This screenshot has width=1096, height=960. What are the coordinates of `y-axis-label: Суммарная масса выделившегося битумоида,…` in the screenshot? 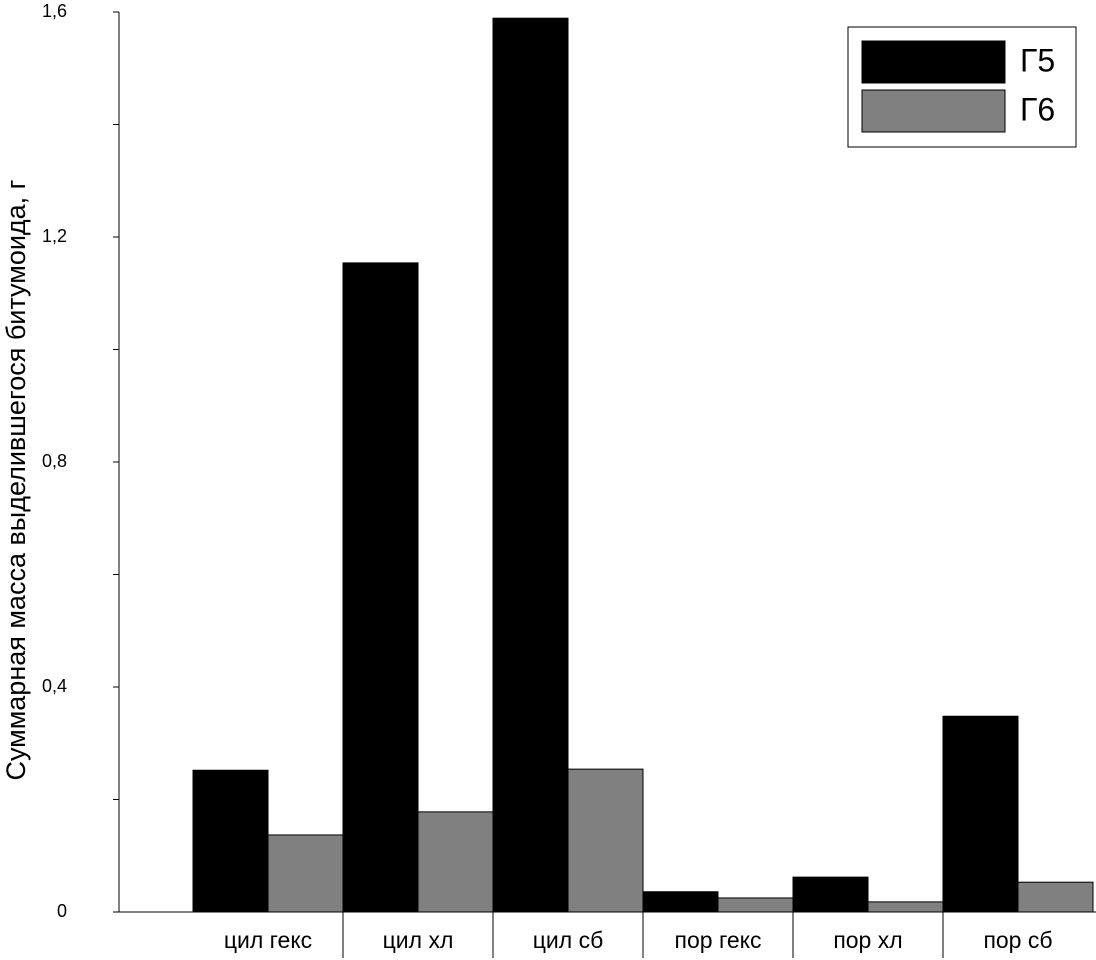 It's located at (16, 479).